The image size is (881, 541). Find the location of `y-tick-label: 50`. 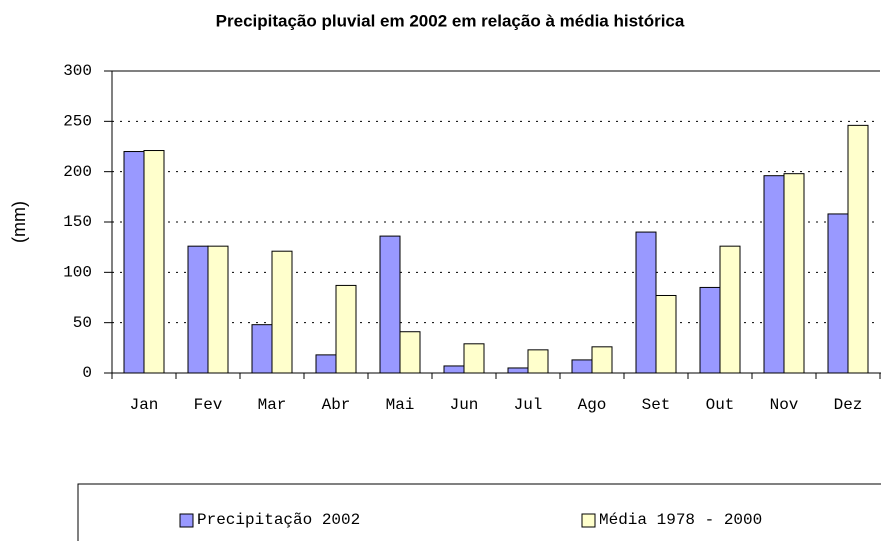

y-tick-label: 50 is located at coordinates (82, 323).